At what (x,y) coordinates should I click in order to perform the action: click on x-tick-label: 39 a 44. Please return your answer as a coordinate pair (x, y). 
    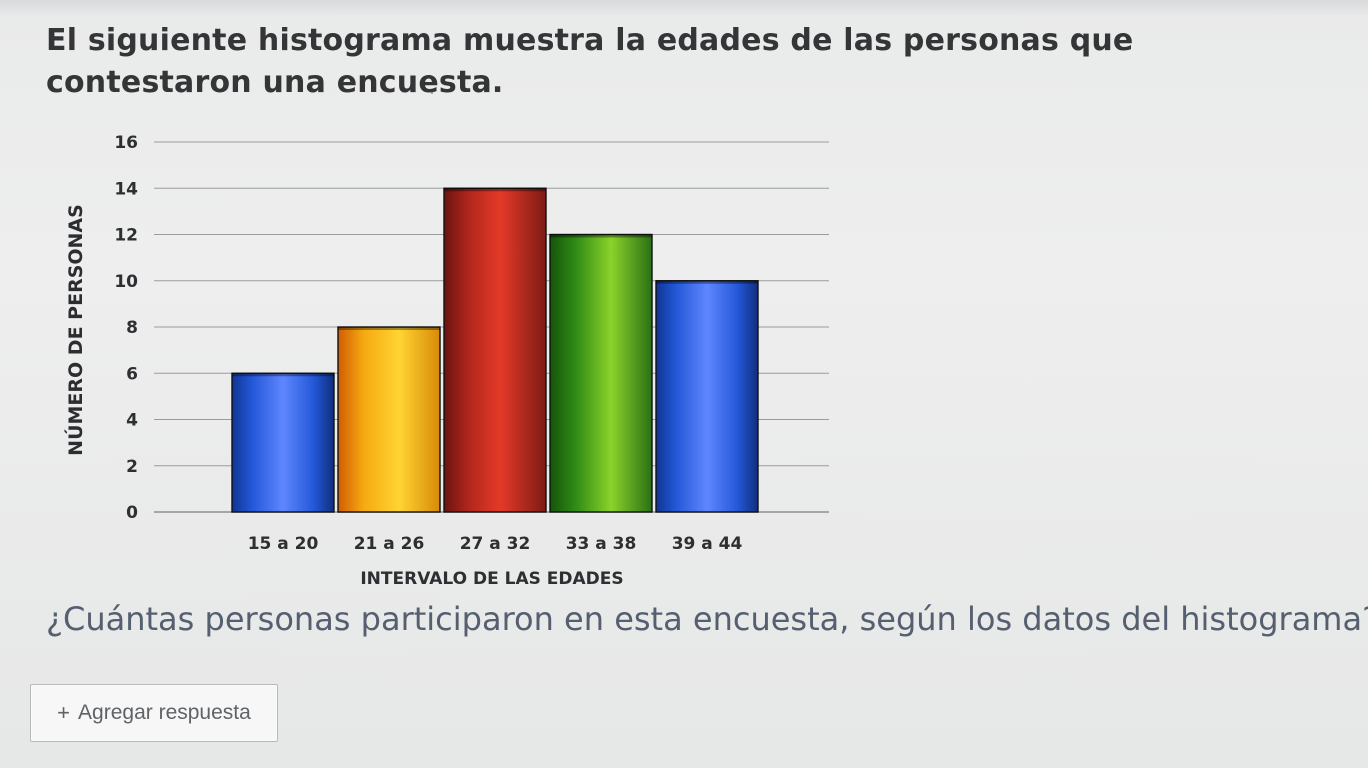
    Looking at the image, I should click on (707, 544).